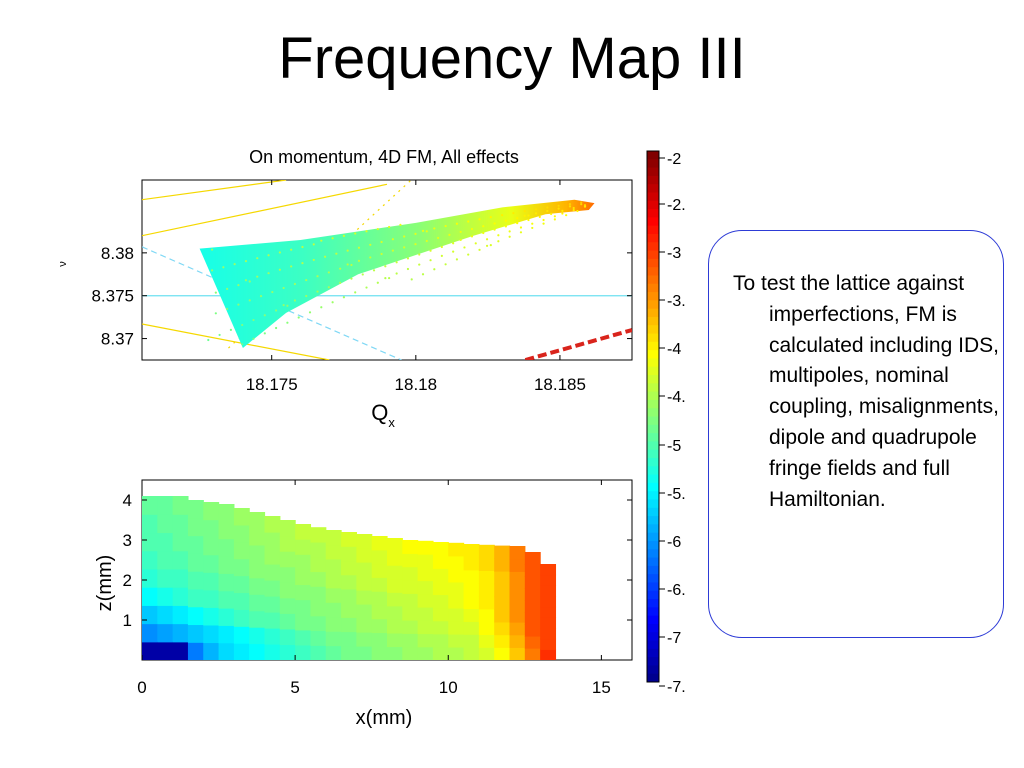 The image size is (1024, 768). Describe the element at coordinates (674, 638) in the screenshot. I see `colorbar-tick-label: -7` at that location.